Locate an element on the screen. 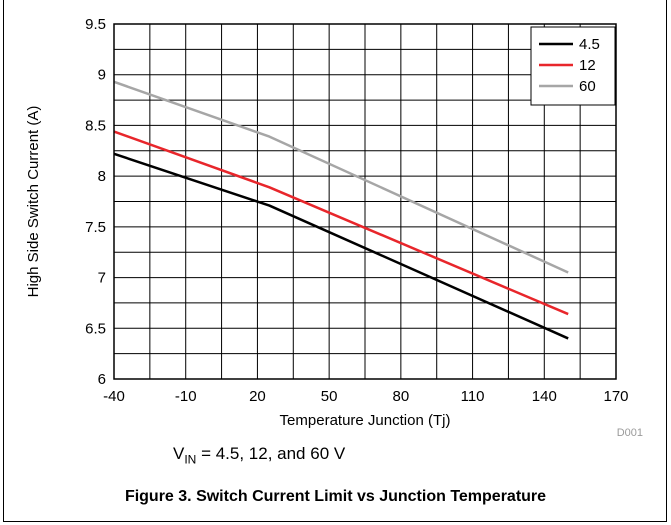 The height and width of the screenshot is (525, 671). y-axis-label: High Side Switch Current (A) is located at coordinates (33, 202).